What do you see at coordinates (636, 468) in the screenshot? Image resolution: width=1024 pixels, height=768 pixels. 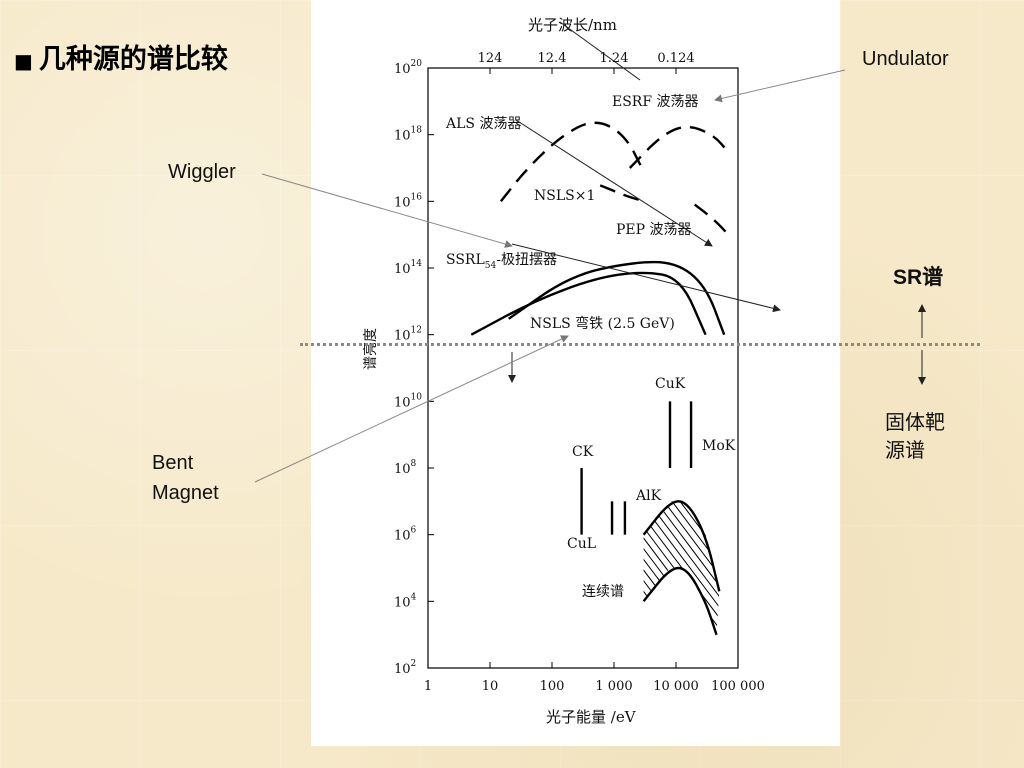 I see `emission-lines` at bounding box center [636, 468].